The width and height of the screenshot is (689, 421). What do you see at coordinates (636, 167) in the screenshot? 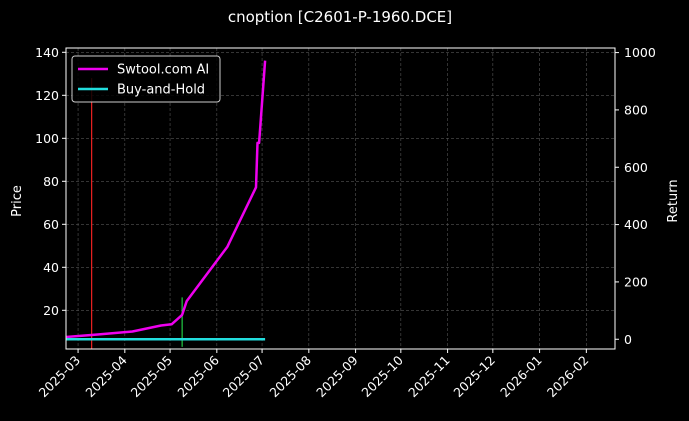
I see `y-right-tick-label-3: 600` at bounding box center [636, 167].